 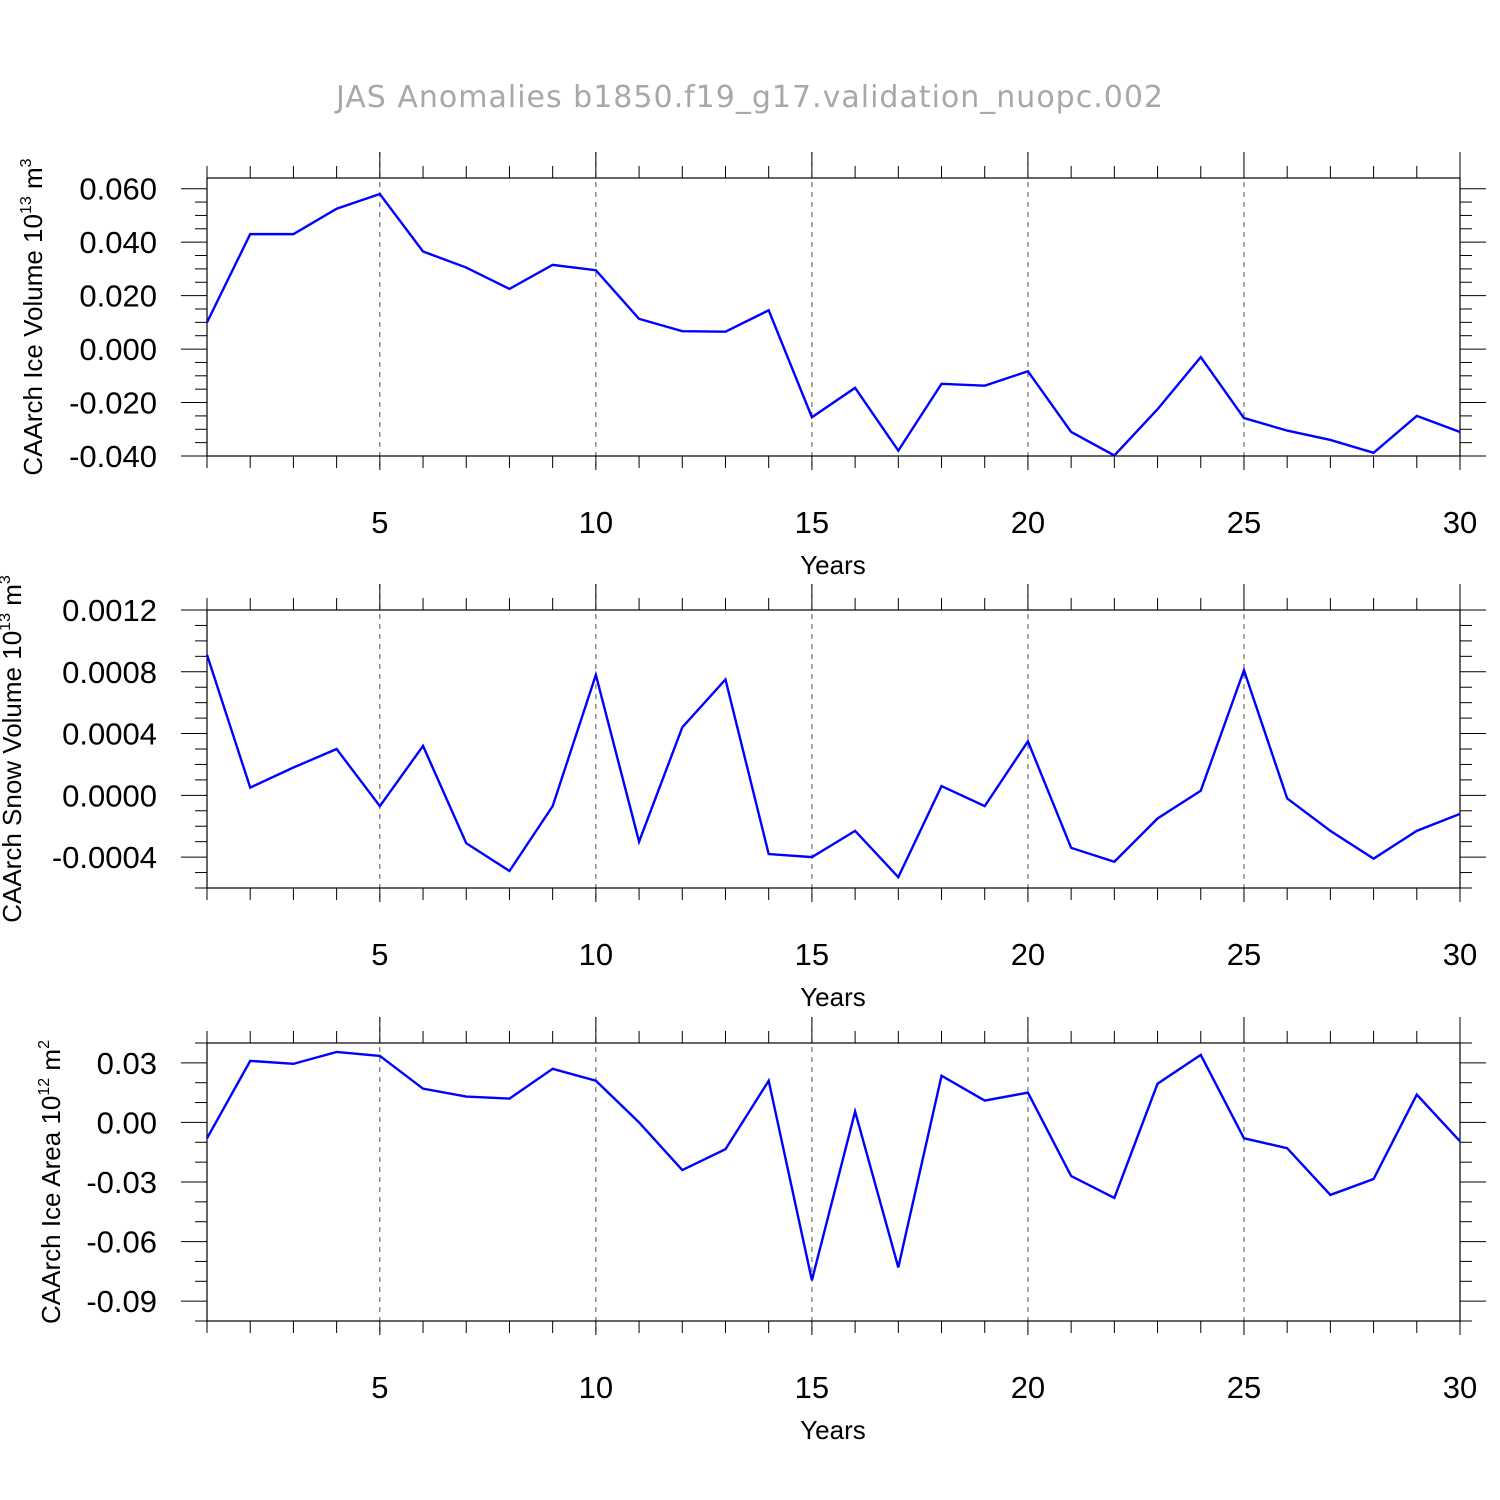 What do you see at coordinates (109, 672) in the screenshot?
I see `y-tick-label: 0.0008` at bounding box center [109, 672].